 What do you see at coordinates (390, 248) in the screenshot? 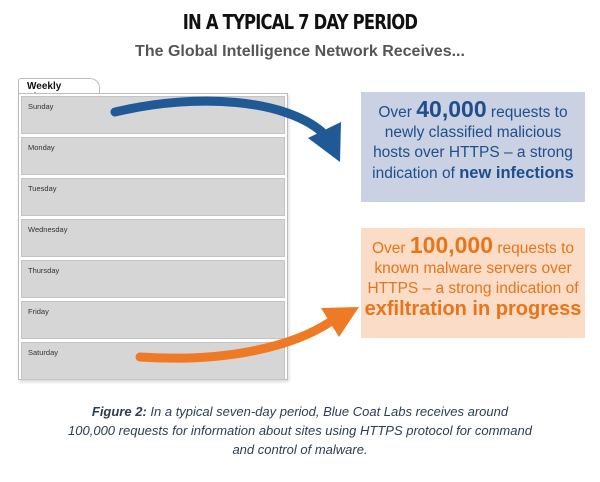
I see `orange-prefix: Over` at bounding box center [390, 248].